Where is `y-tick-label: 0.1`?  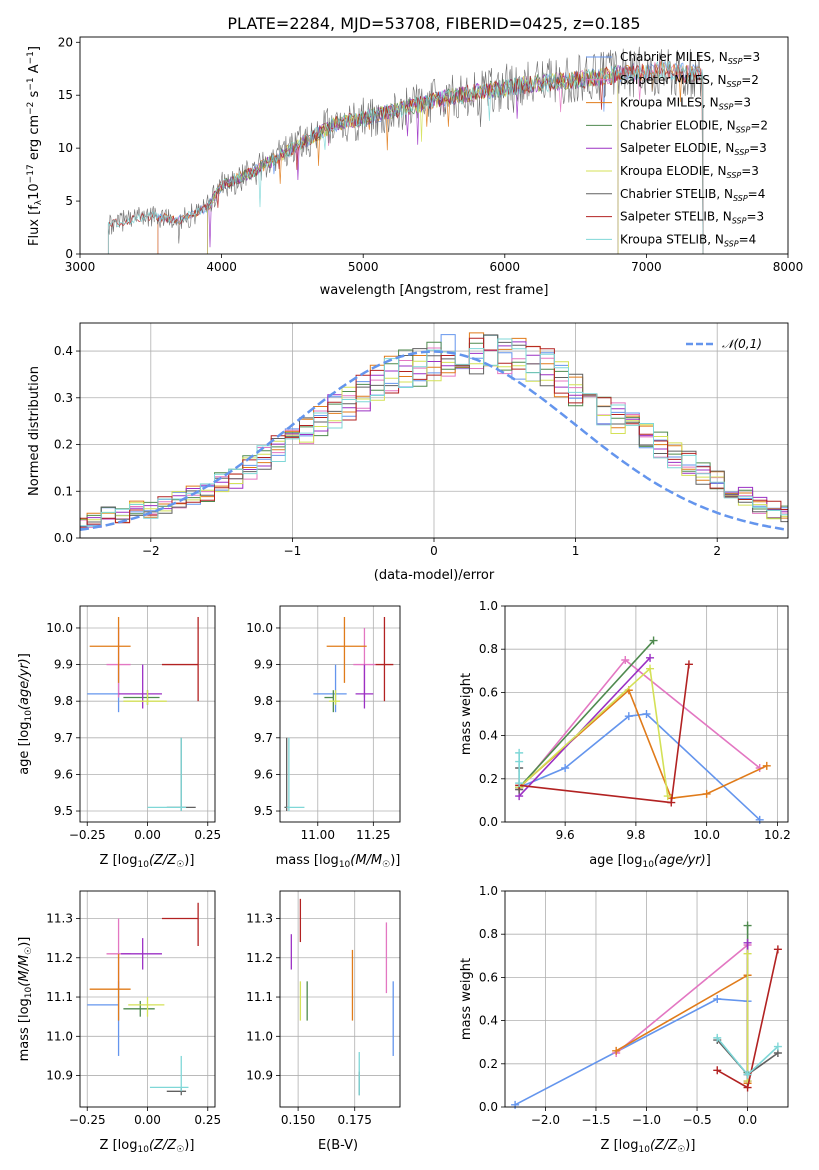
y-tick-label: 0.1 is located at coordinates (63, 491).